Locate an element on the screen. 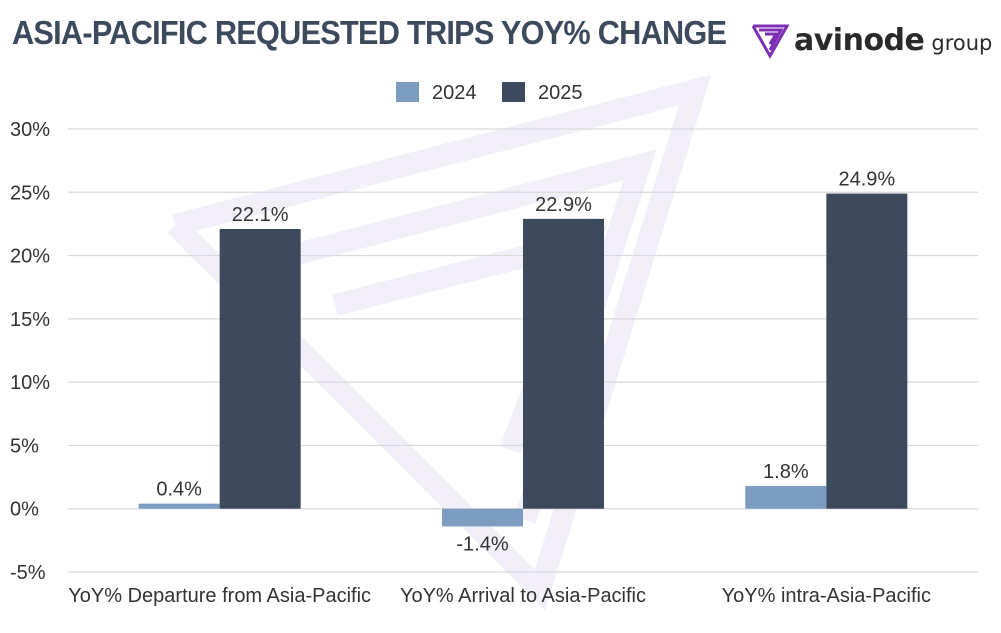 This screenshot has height=633, width=1001. y-tick-label: 30% is located at coordinates (30, 130).